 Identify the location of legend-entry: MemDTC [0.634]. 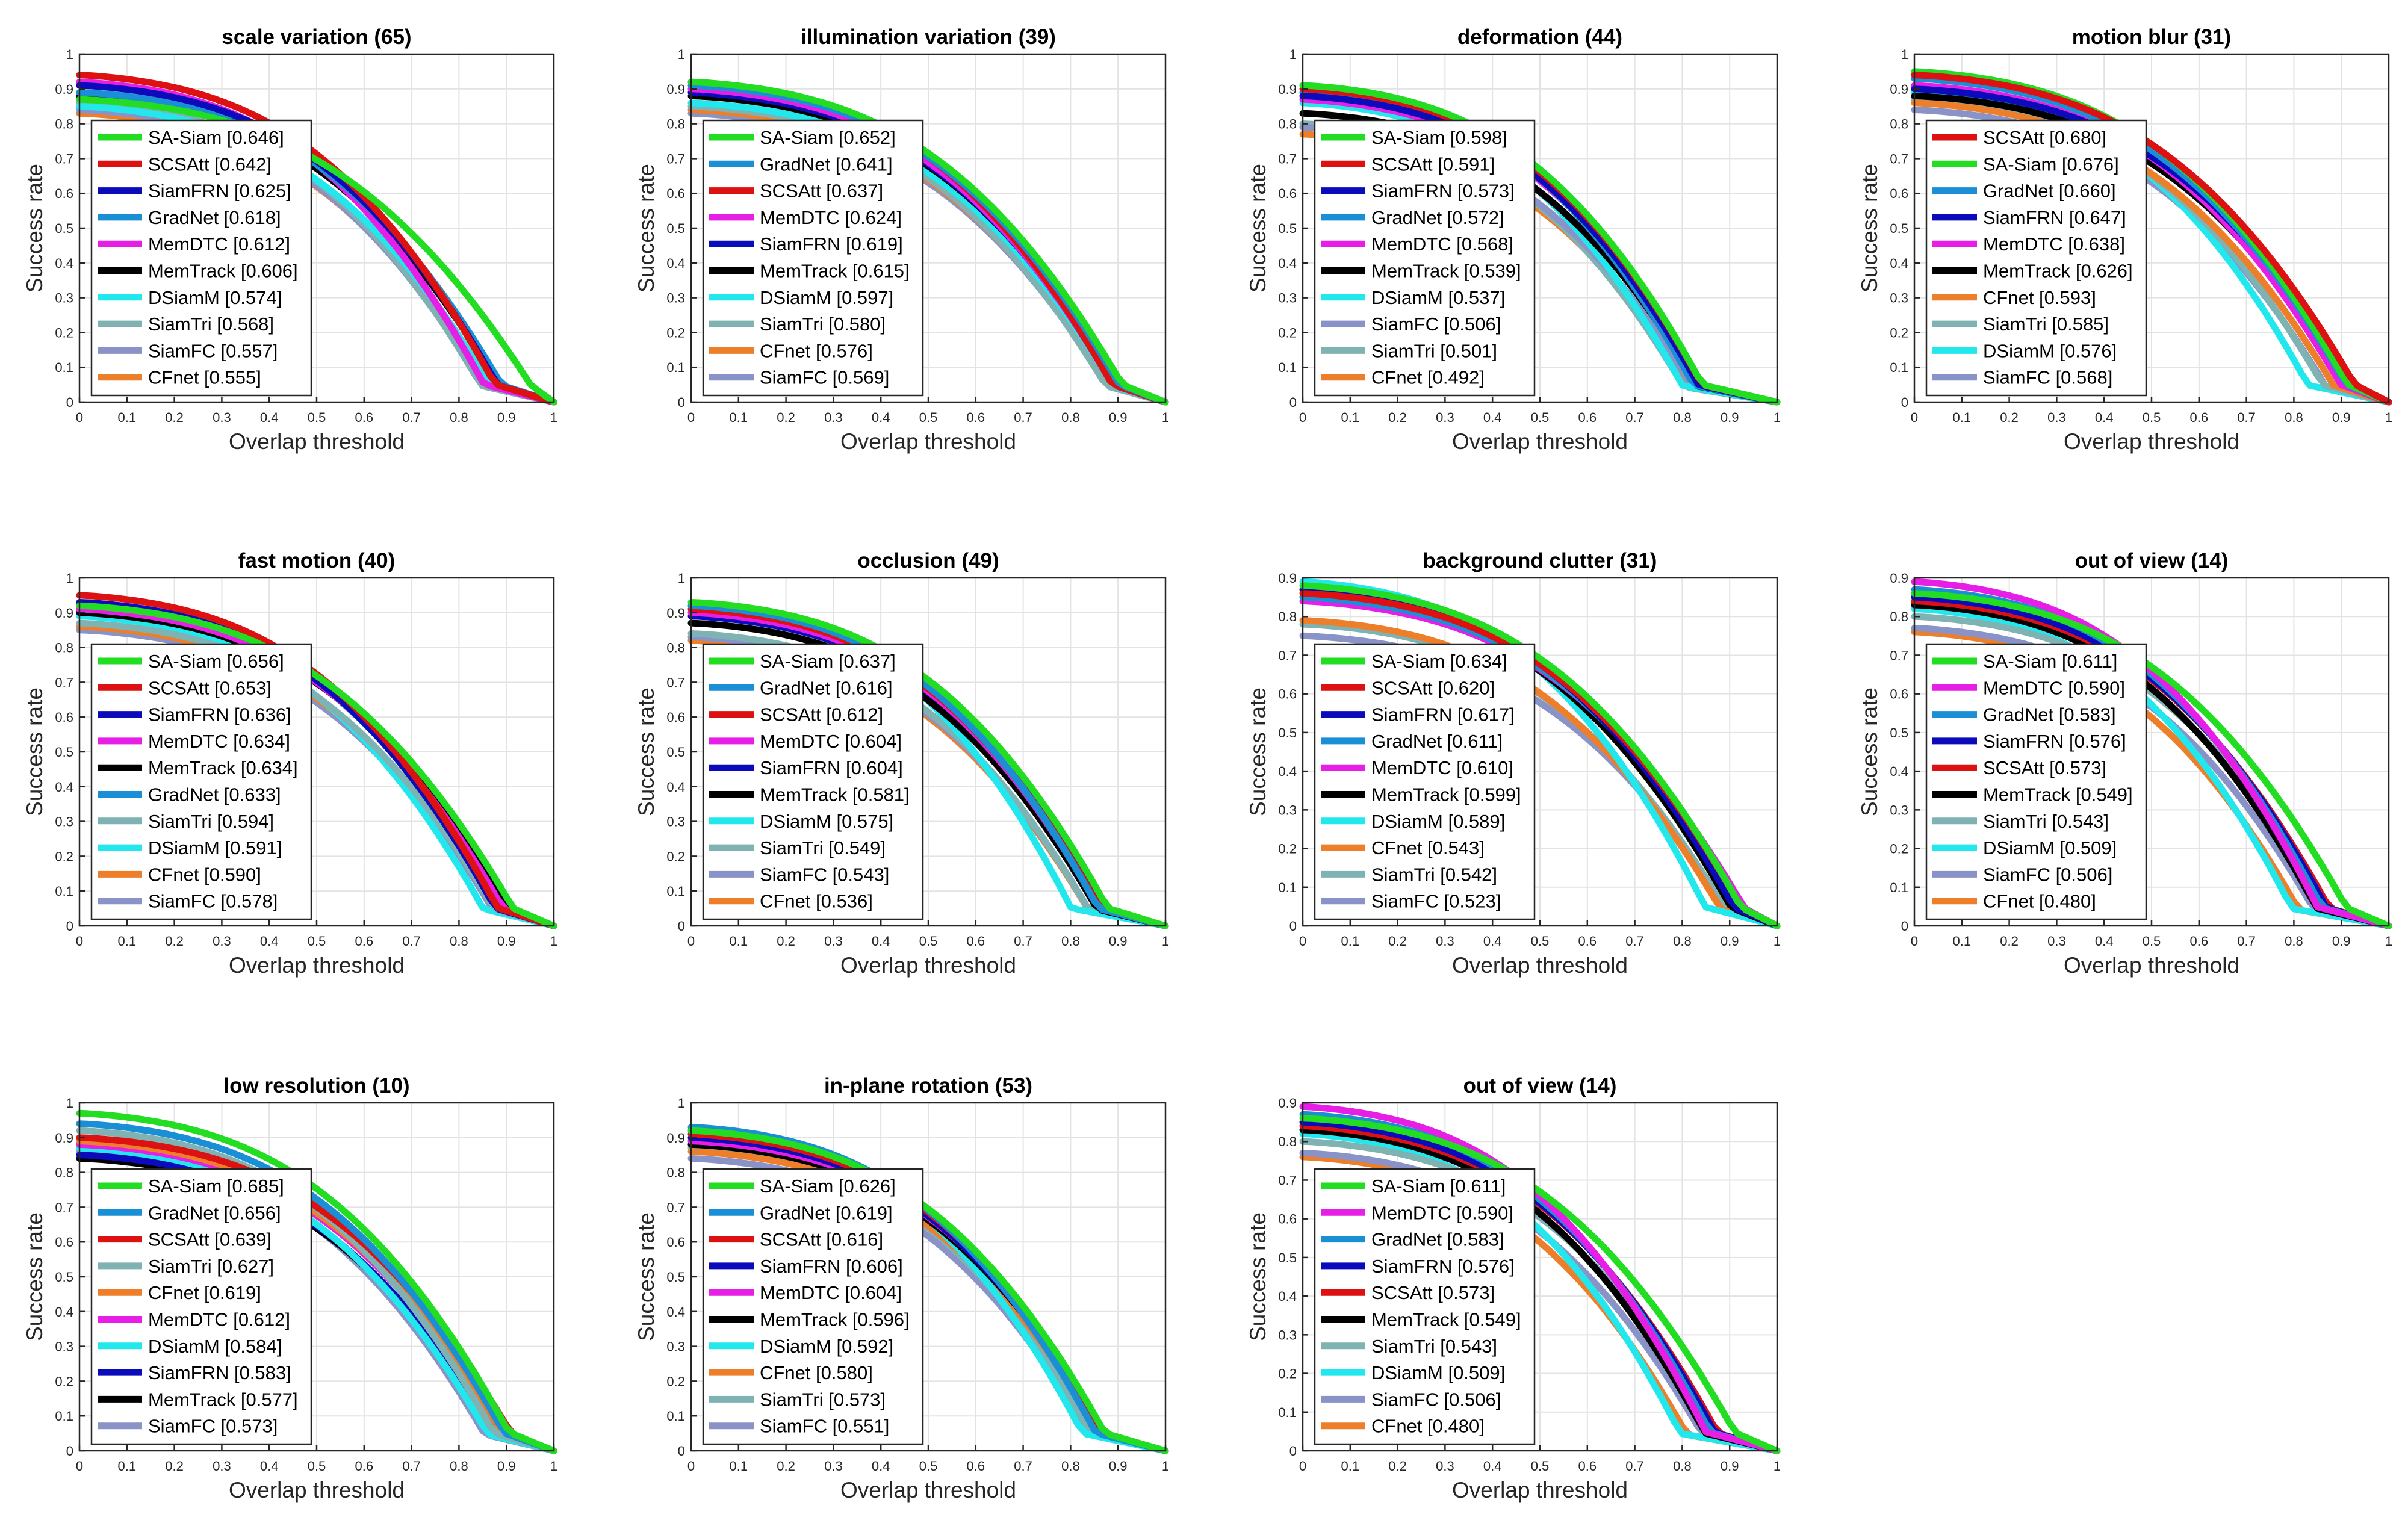
(219, 741).